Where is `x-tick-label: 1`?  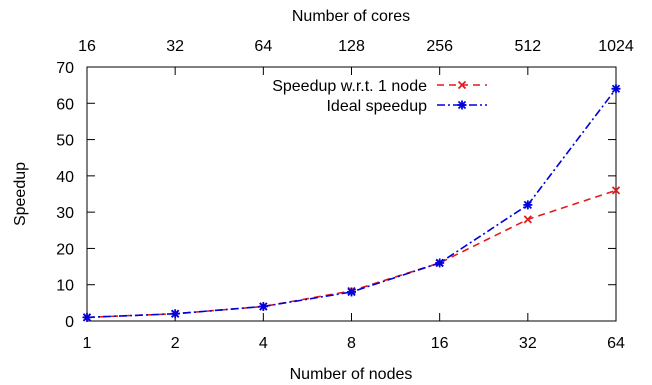 x-tick-label: 1 is located at coordinates (87, 343).